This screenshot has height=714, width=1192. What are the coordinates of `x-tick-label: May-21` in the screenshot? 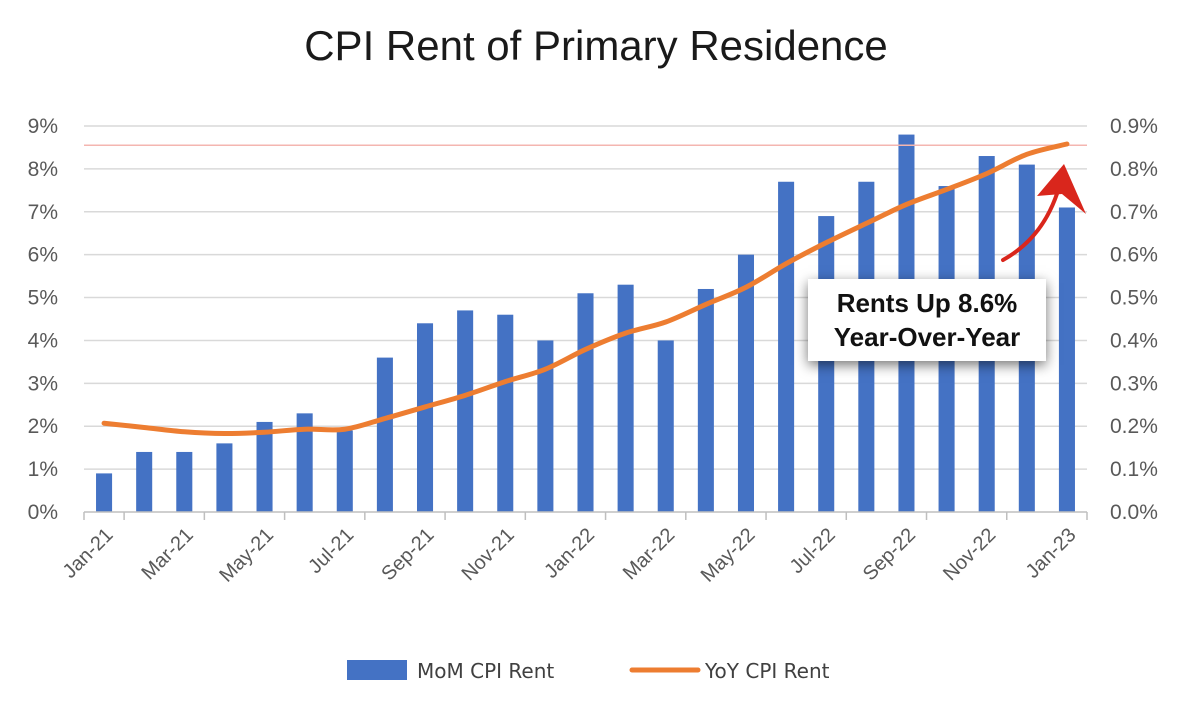 It's located at (246, 555).